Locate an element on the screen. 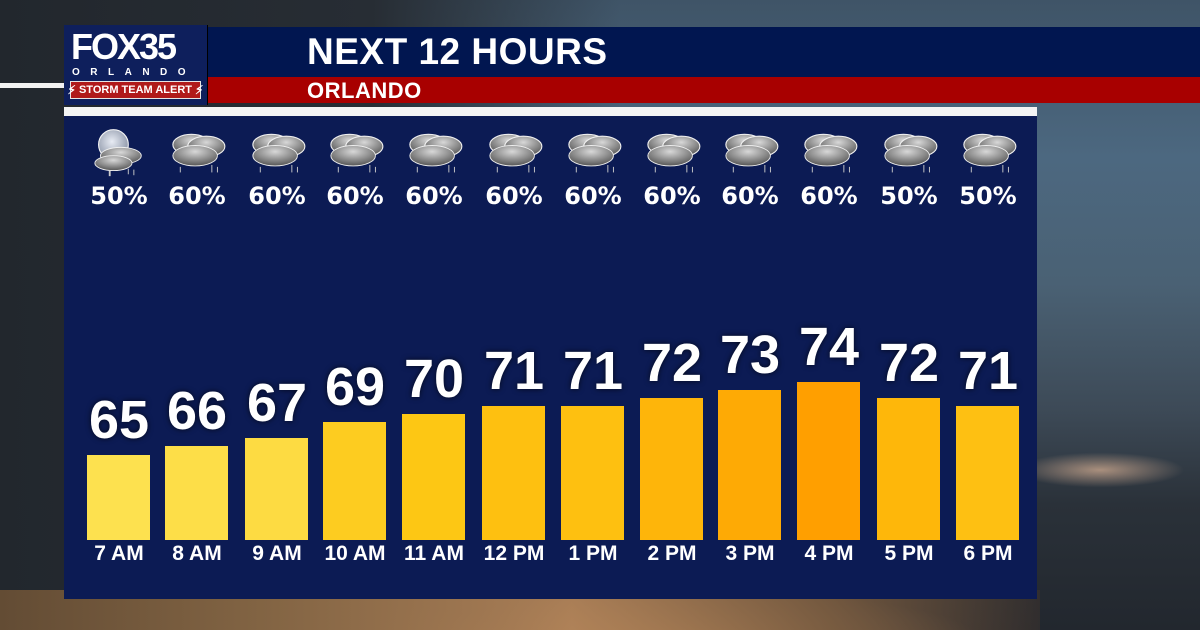 The height and width of the screenshot is (630, 1200). forecast-column: 60% 74 4 PM is located at coordinates (829, 357).